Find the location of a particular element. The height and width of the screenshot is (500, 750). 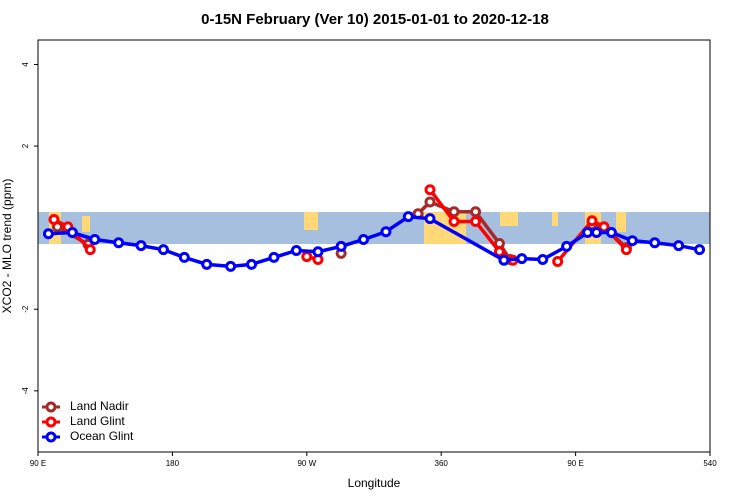

y-tick-label: -4 is located at coordinates (25, 391).